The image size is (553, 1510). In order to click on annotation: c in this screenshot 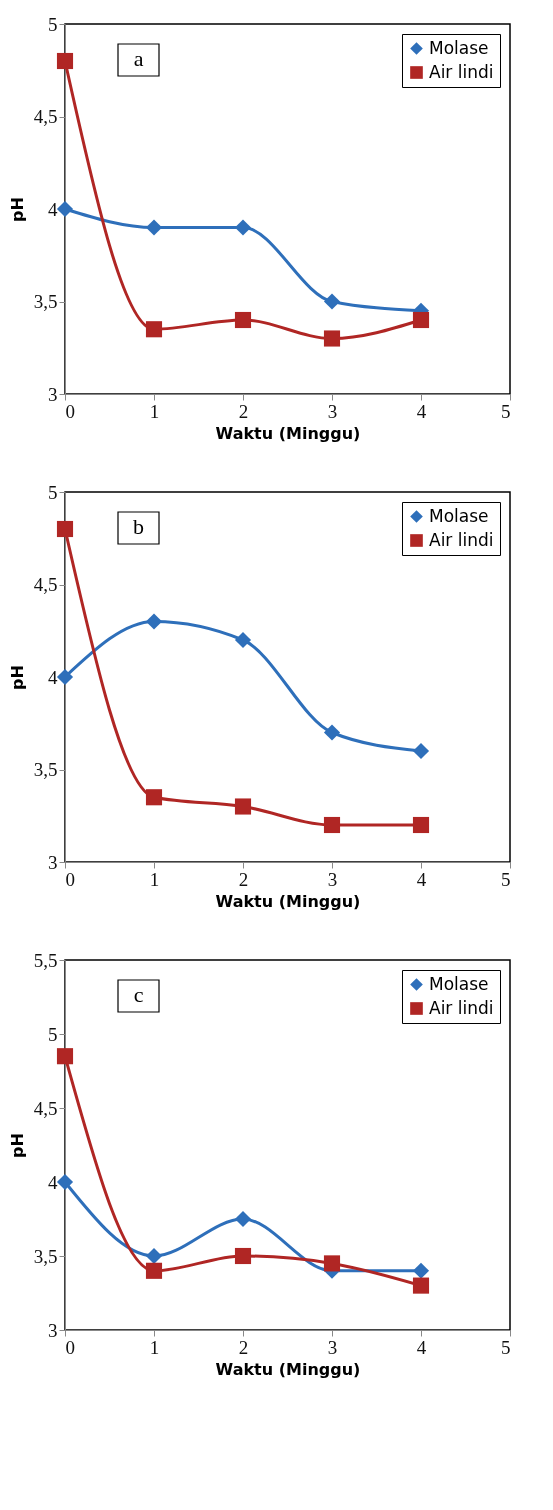, I will do `click(138, 994)`.